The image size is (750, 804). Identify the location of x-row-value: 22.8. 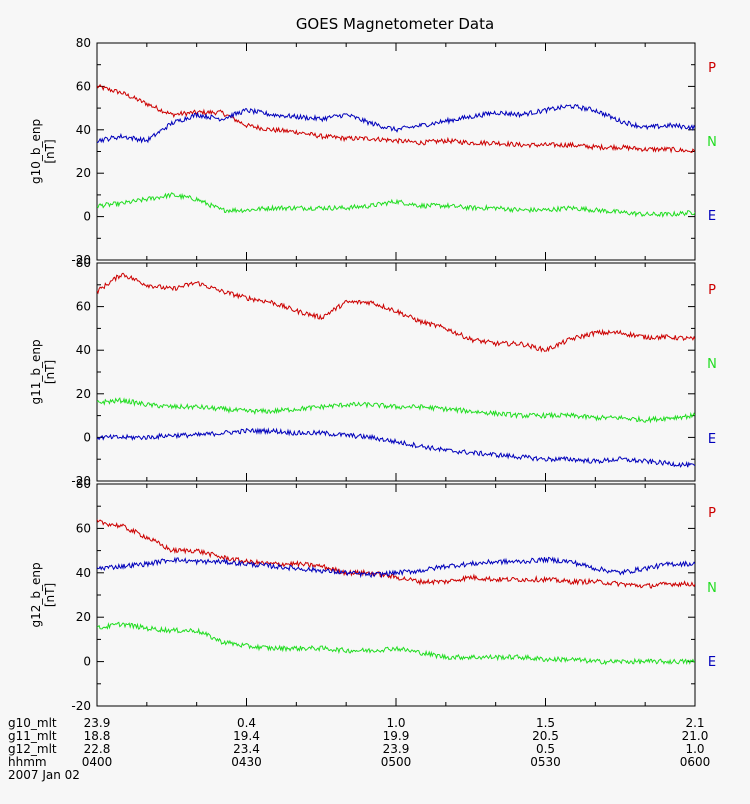
(97, 749).